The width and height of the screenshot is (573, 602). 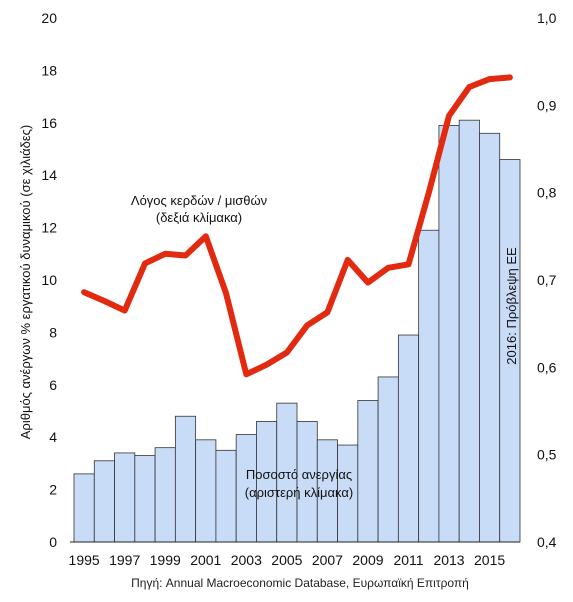 What do you see at coordinates (299, 474) in the screenshot?
I see `bar-annotation-title: Ποσοστό ανεργίας` at bounding box center [299, 474].